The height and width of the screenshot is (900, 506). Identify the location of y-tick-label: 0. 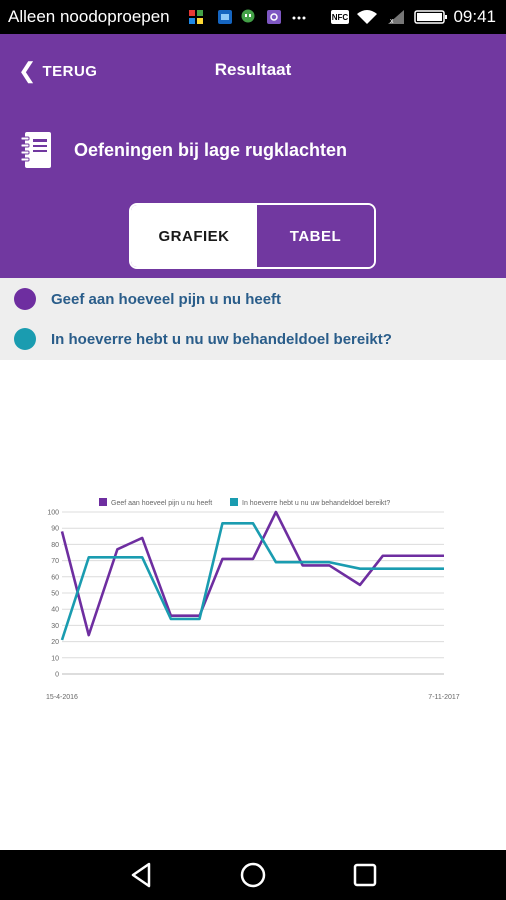
(57, 675).